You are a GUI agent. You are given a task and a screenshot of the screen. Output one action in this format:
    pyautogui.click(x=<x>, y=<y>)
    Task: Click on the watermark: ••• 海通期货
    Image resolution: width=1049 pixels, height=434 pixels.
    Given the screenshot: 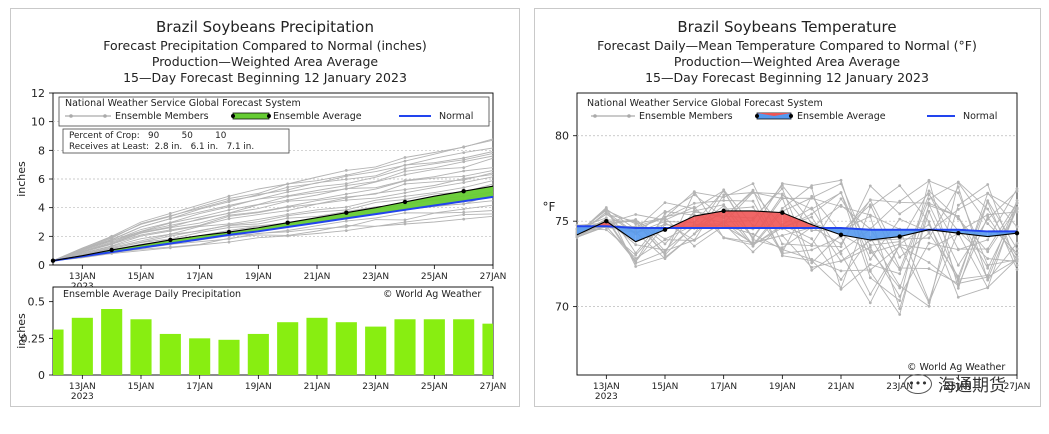 What is the action you would take?
    pyautogui.click(x=955, y=383)
    